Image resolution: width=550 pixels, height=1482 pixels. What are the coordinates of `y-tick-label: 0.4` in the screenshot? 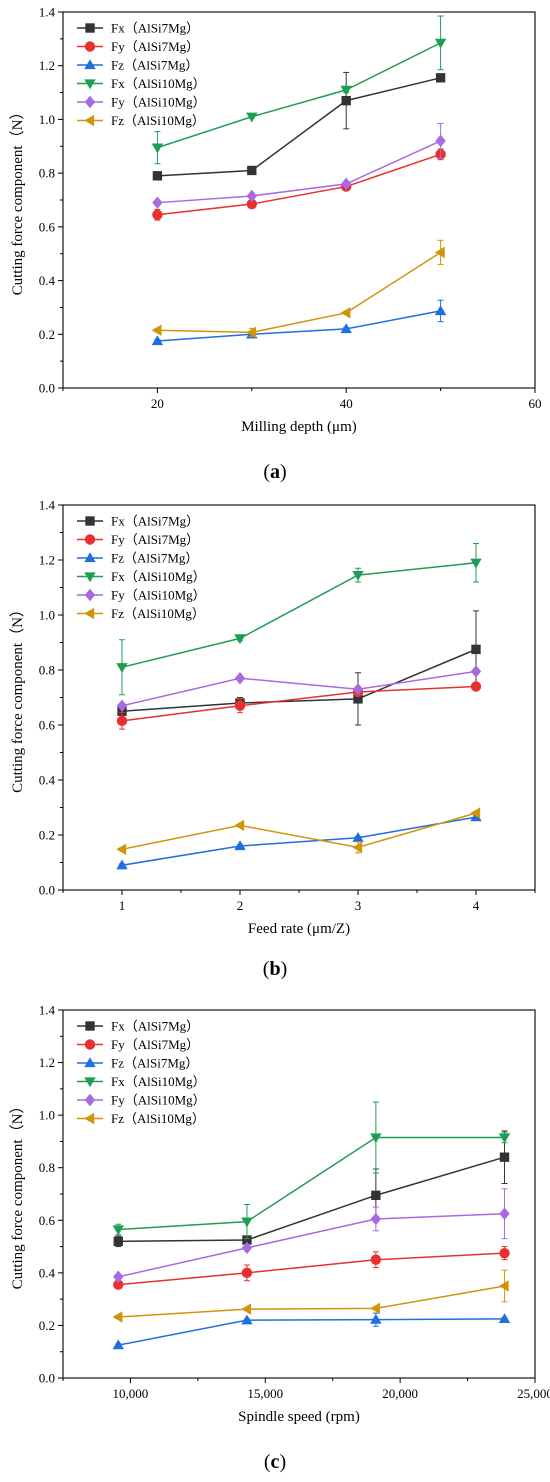 It's located at (47, 280).